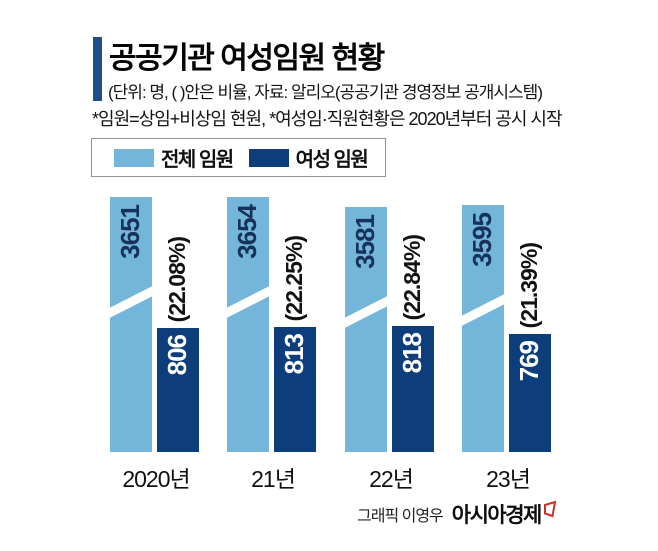 The width and height of the screenshot is (658, 551). Describe the element at coordinates (295, 389) in the screenshot. I see `female-executives-bar: 813` at that location.